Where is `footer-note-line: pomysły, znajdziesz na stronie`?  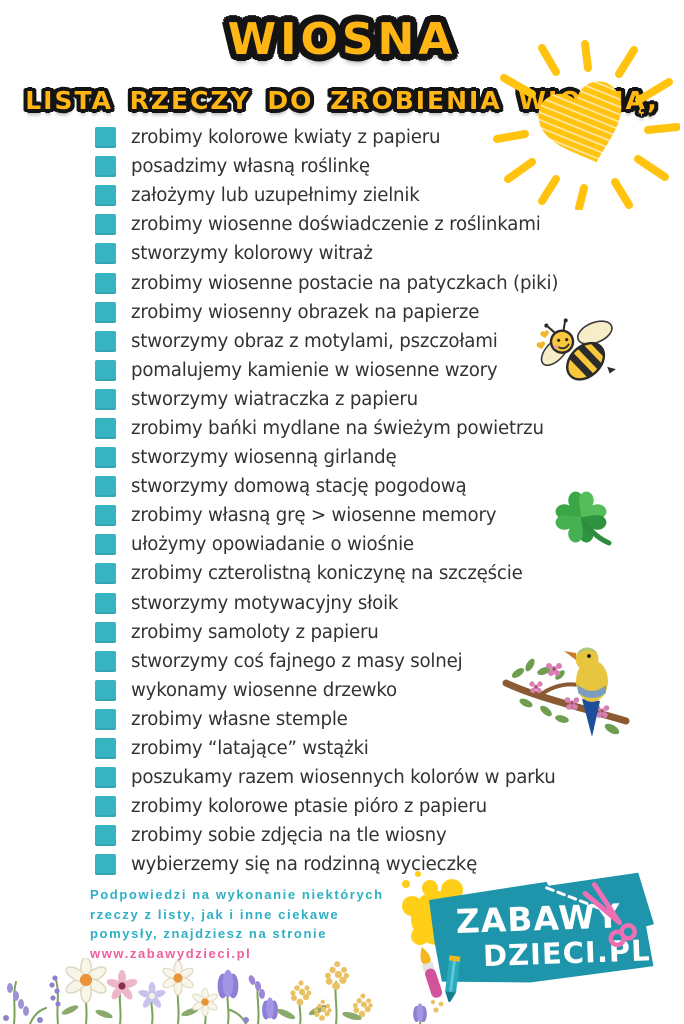 footer-note-line: pomysły, znajdziesz na stronie is located at coordinates (209, 933).